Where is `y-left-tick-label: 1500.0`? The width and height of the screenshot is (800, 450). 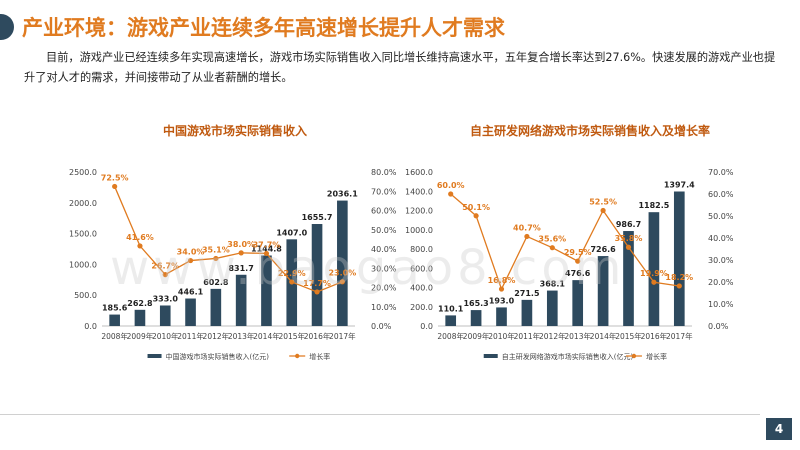 y-left-tick-label: 1500.0 is located at coordinates (83, 234).